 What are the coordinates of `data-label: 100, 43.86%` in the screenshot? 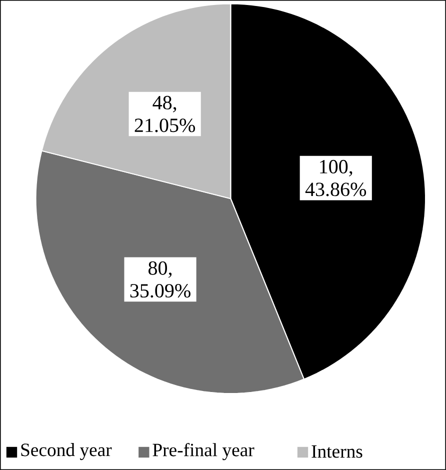 It's located at (335, 178).